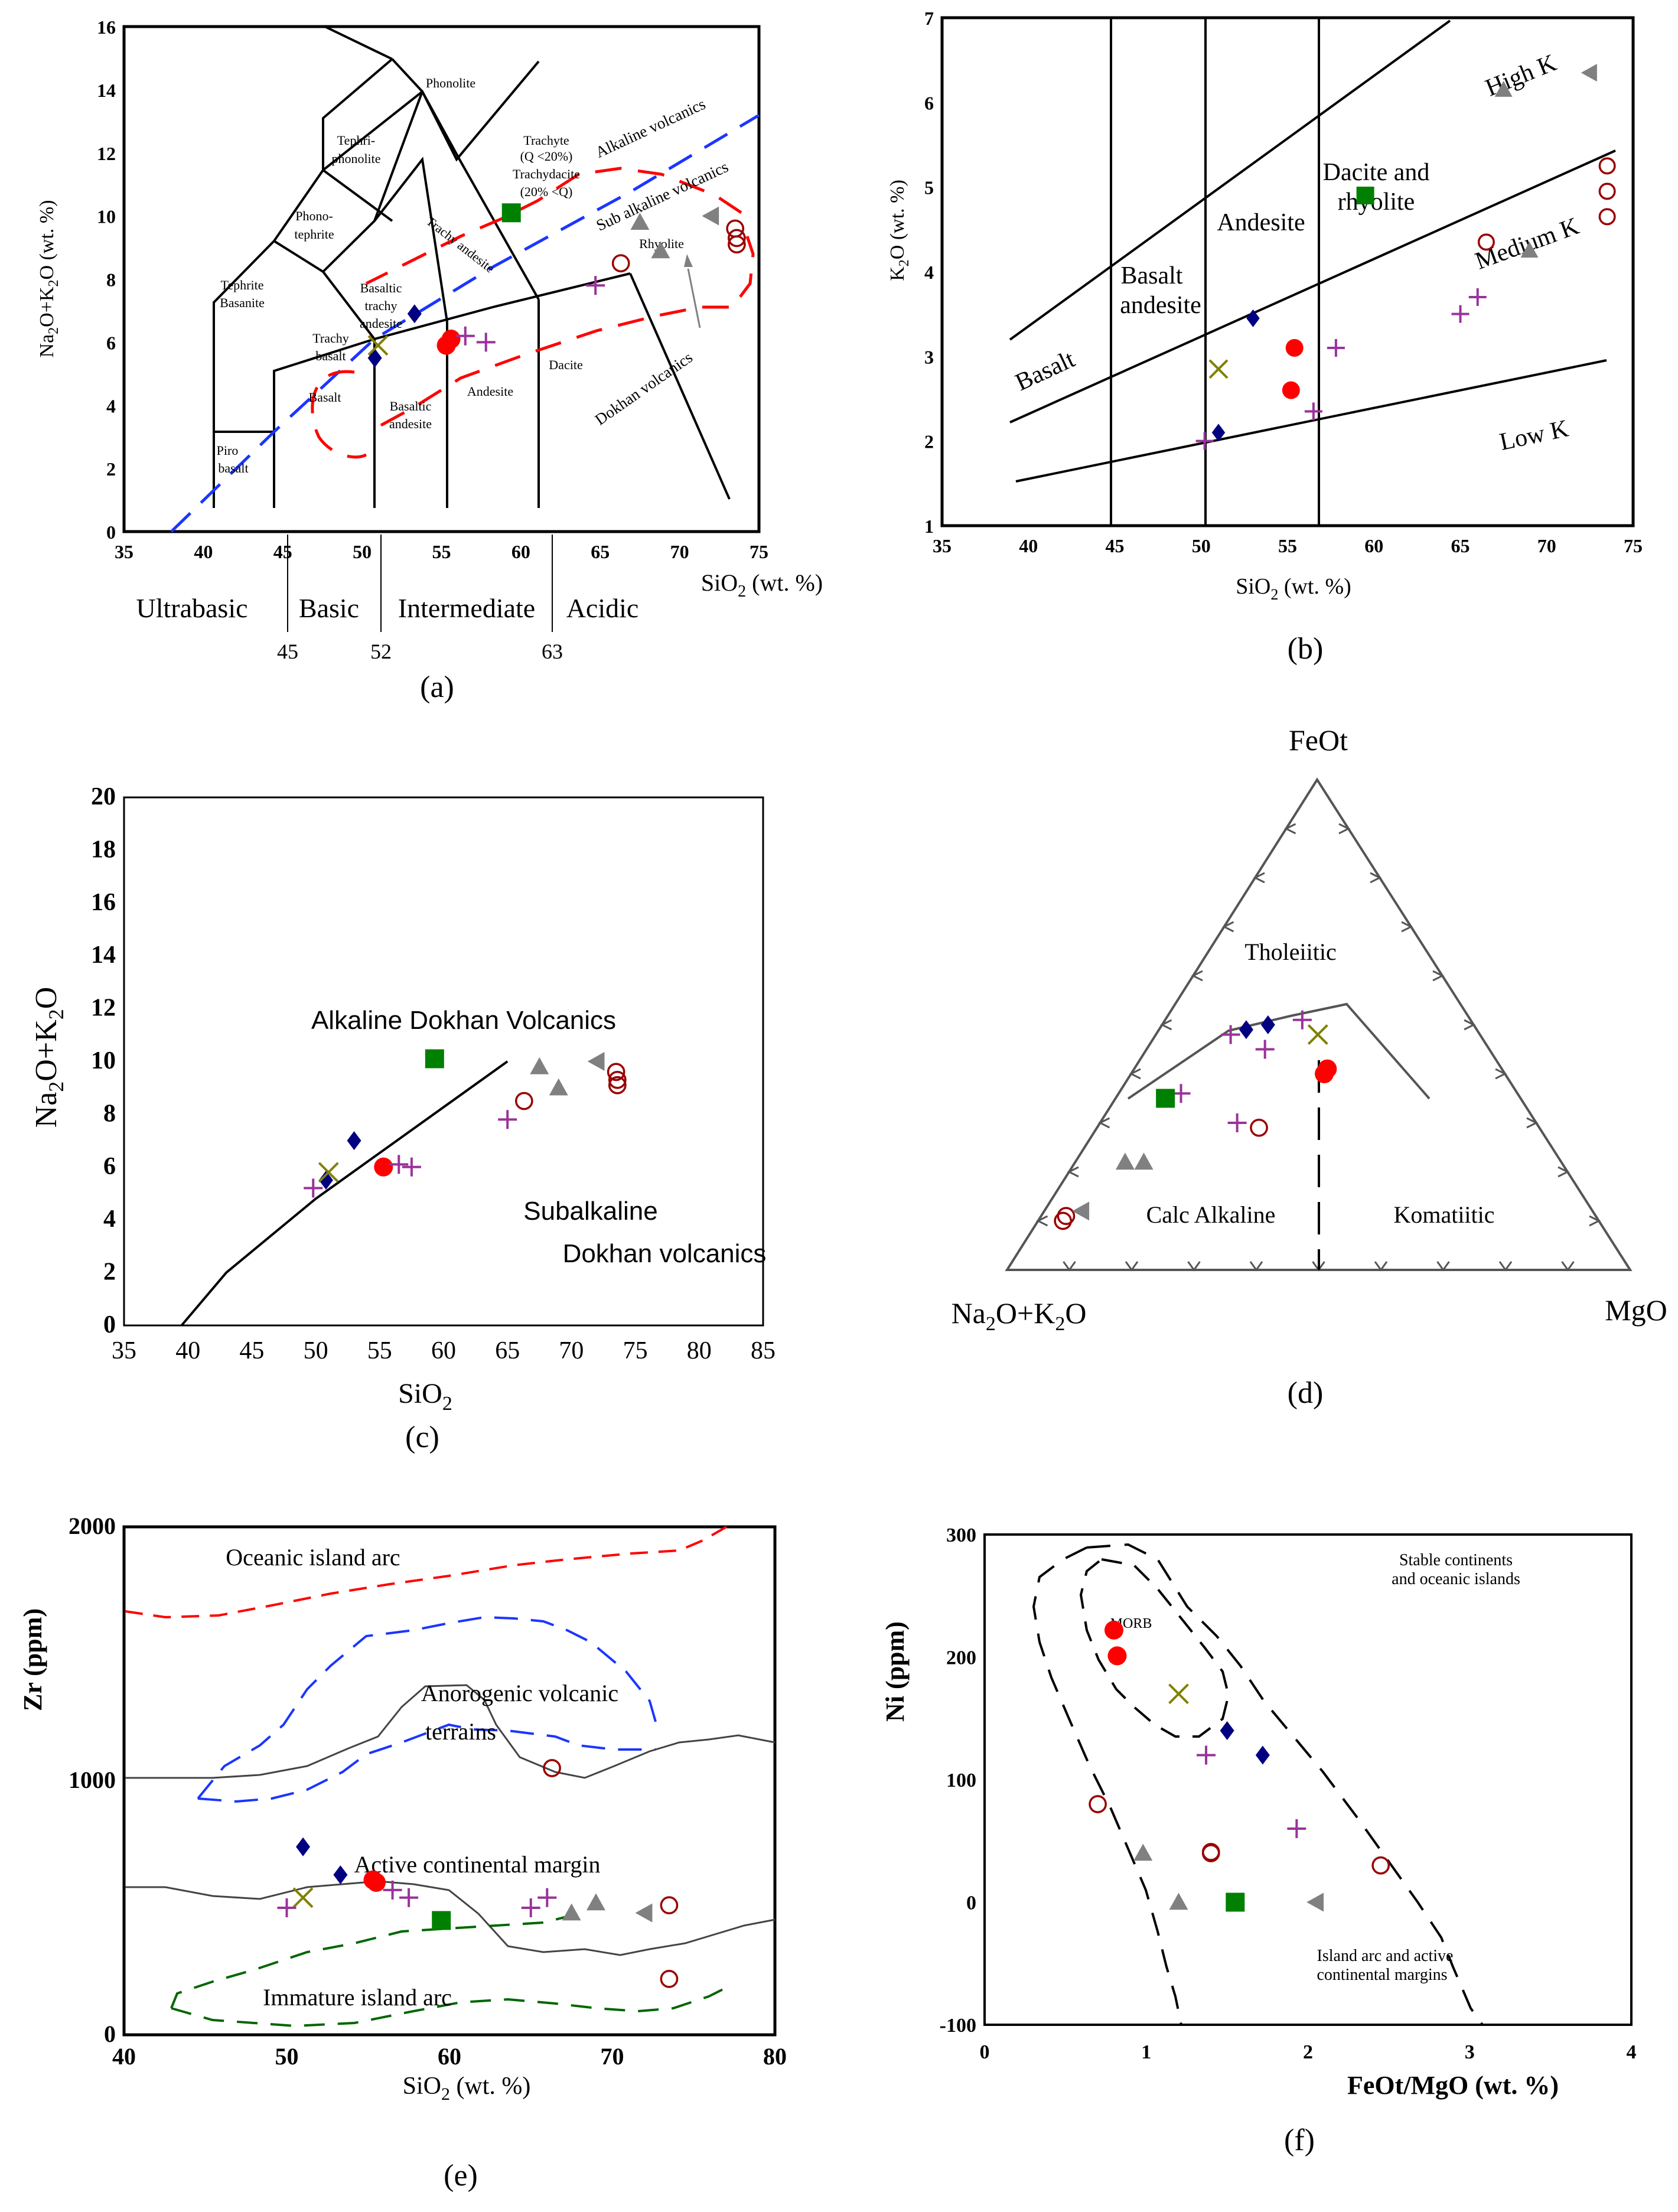 This screenshot has height=2212, width=1678. Describe the element at coordinates (451, 1731) in the screenshot. I see `active-margin-upper` at that location.